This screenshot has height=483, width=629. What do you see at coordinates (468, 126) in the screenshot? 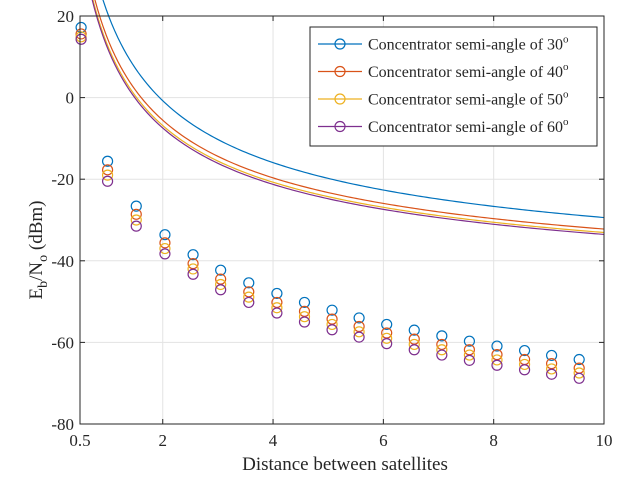
I see `legend-label: Concentrator semi-angle of 60o` at bounding box center [468, 126].